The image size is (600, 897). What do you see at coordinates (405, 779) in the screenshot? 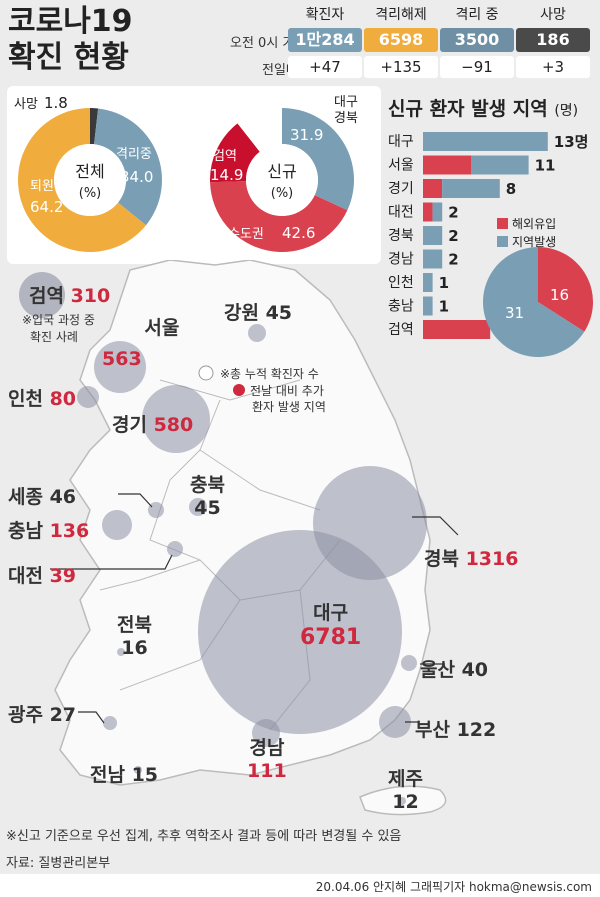
I see `region-name: 제주` at bounding box center [405, 779].